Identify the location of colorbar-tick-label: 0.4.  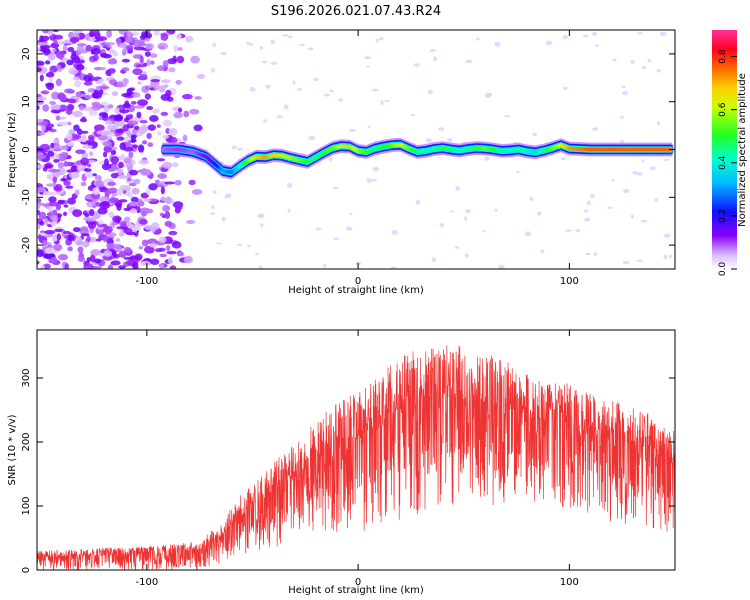
(723, 162).